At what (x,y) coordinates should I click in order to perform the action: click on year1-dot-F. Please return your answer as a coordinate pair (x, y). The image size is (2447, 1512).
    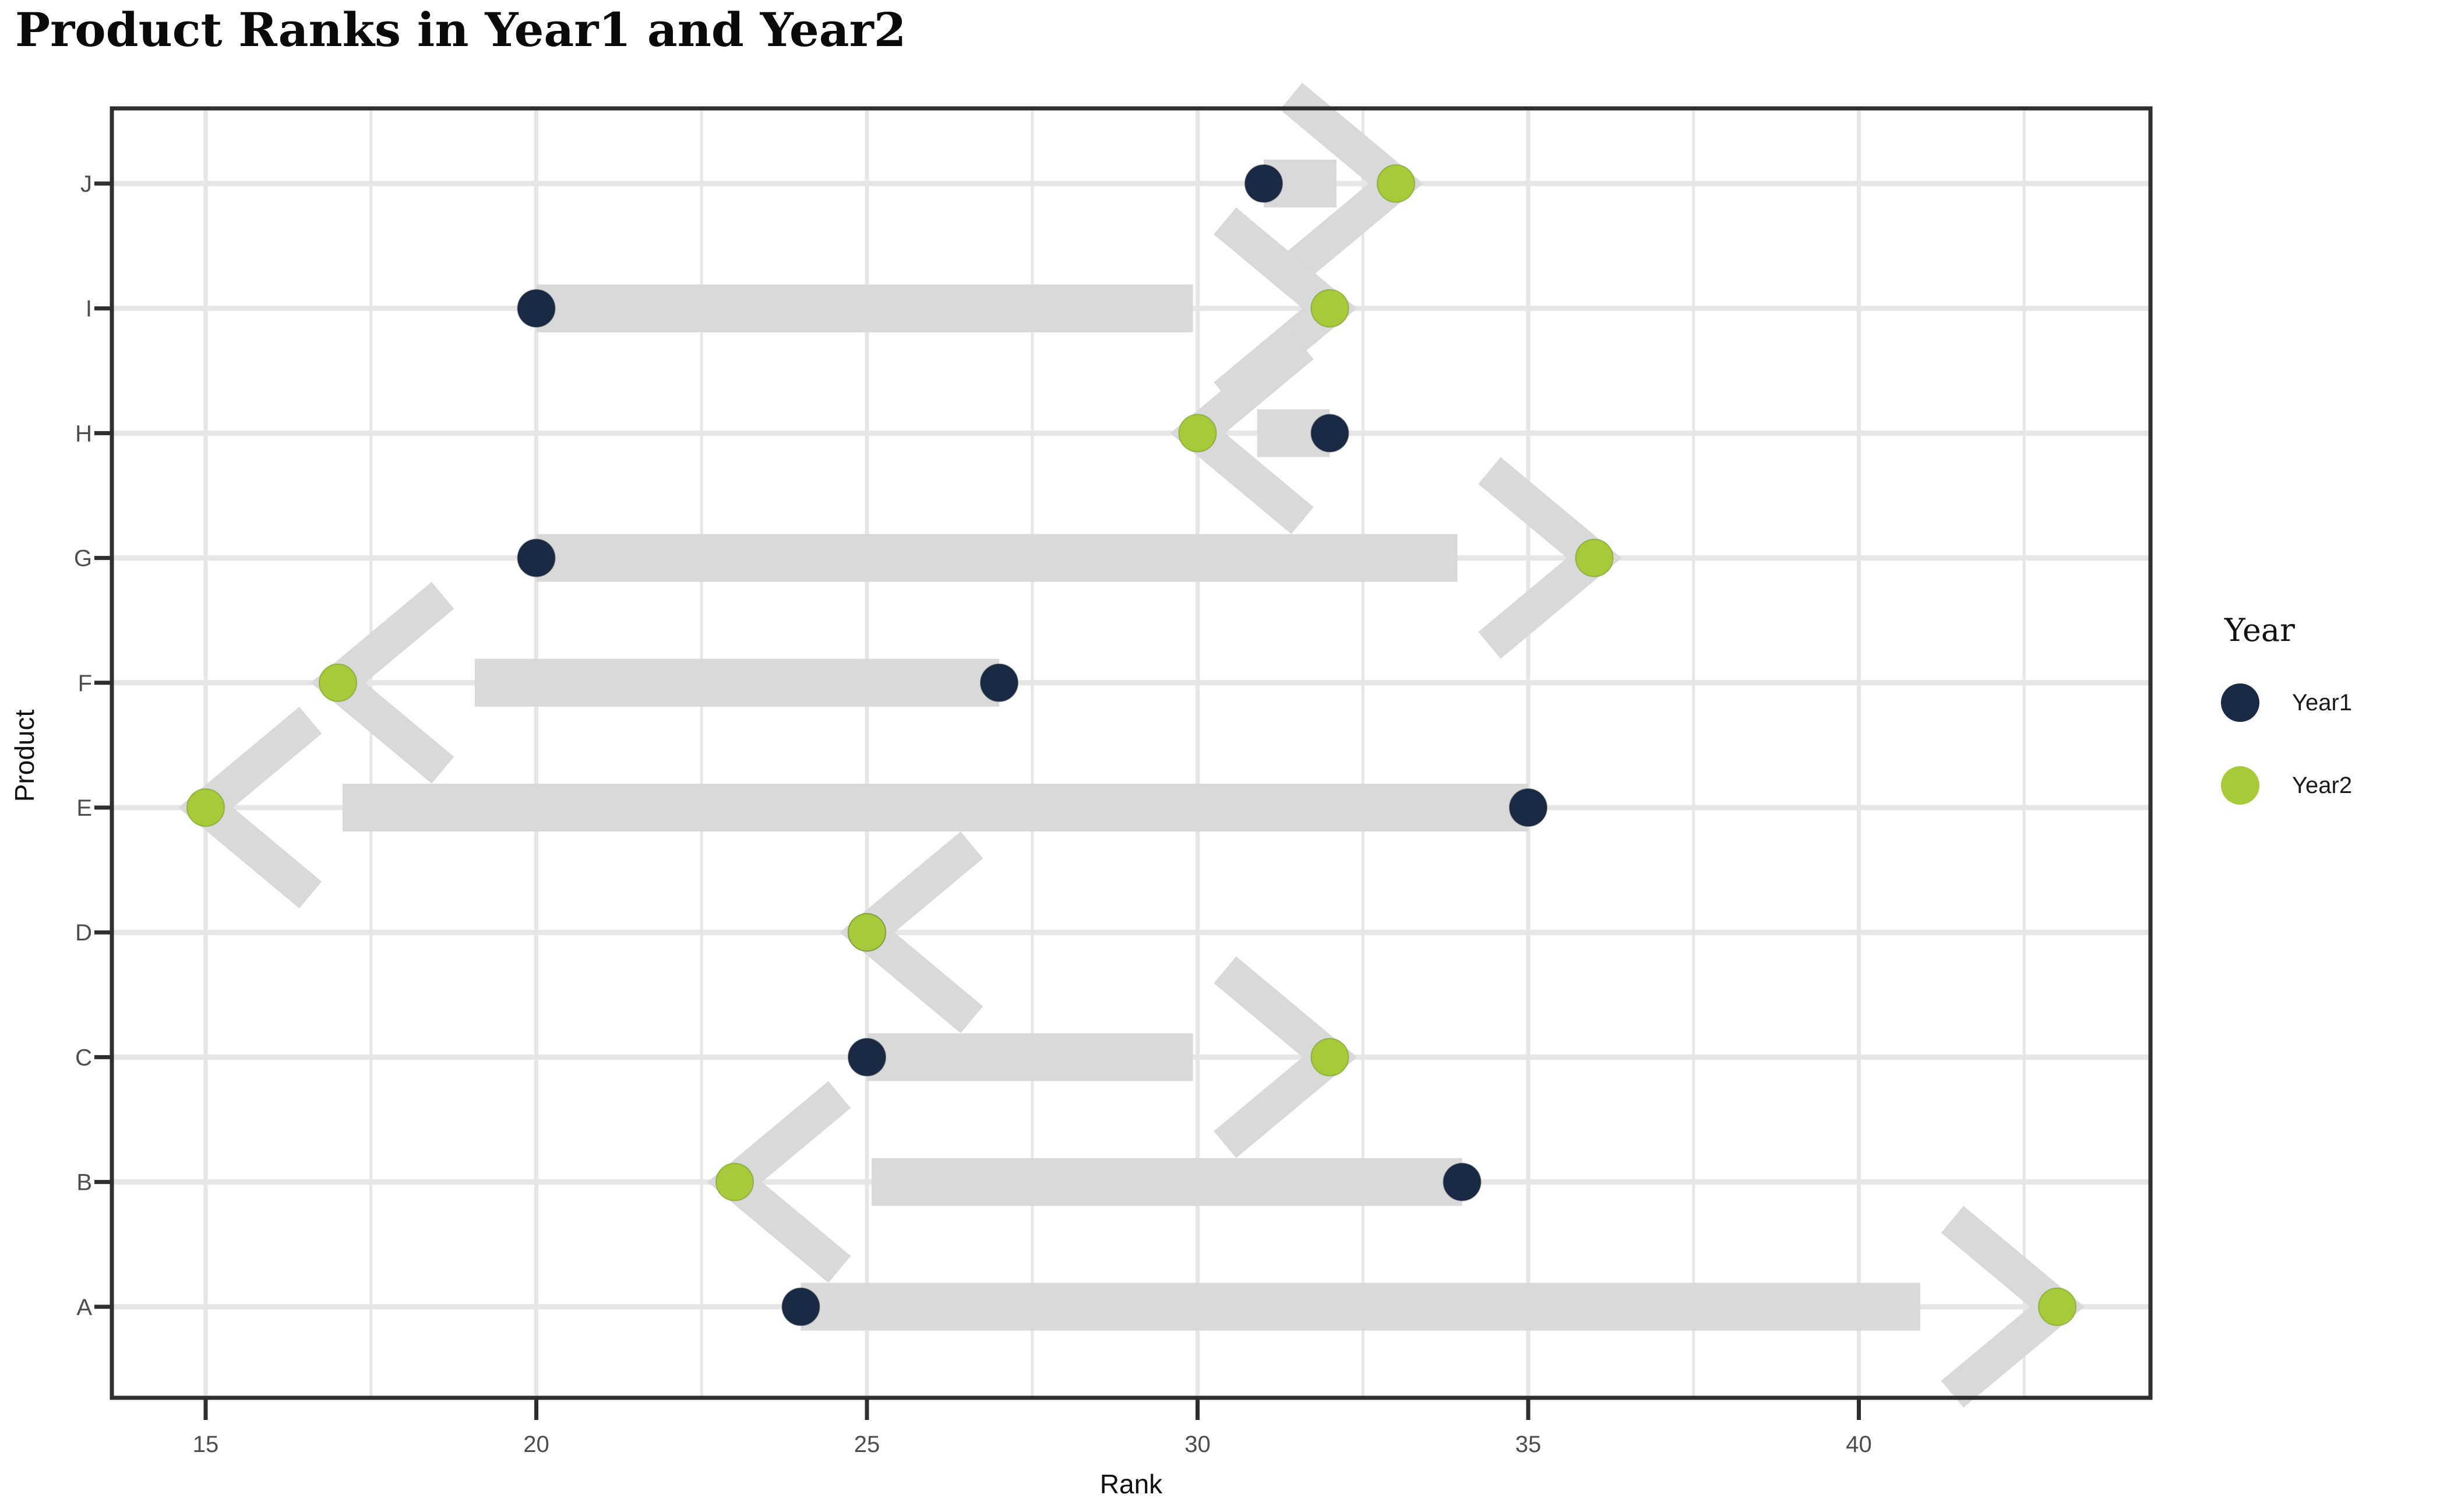
    Looking at the image, I should click on (999, 682).